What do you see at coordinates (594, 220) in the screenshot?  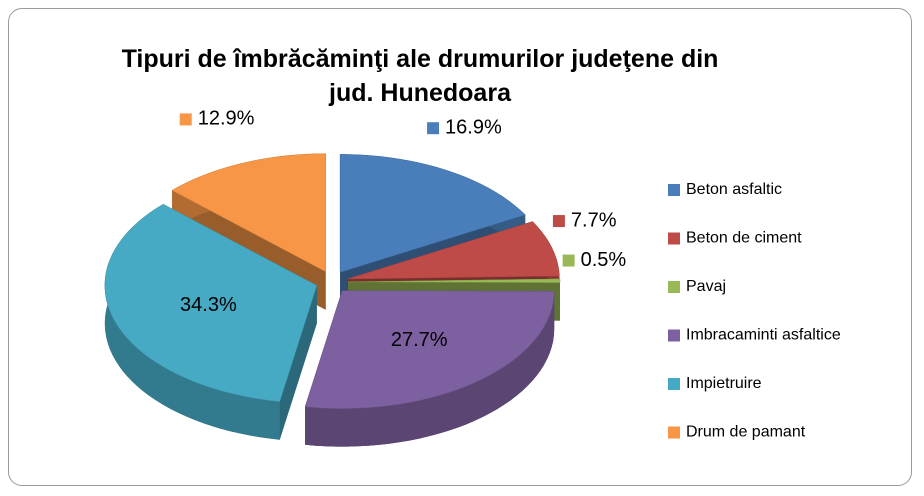 I see `data-label: 7.7%` at bounding box center [594, 220].